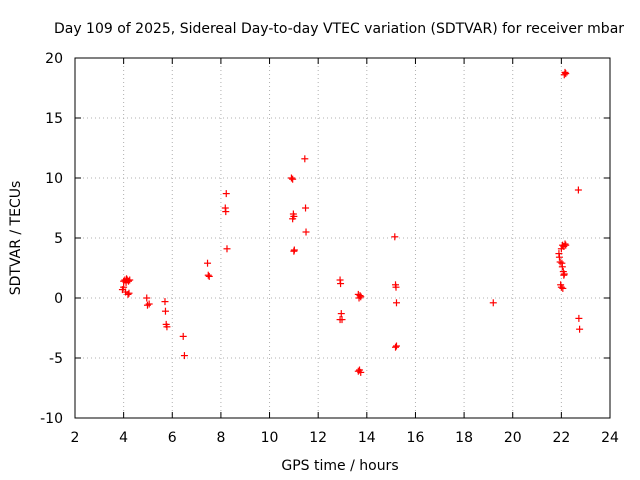 Image resolution: width=640 pixels, height=480 pixels. What do you see at coordinates (416, 438) in the screenshot?
I see `x-tick-label: 16` at bounding box center [416, 438].